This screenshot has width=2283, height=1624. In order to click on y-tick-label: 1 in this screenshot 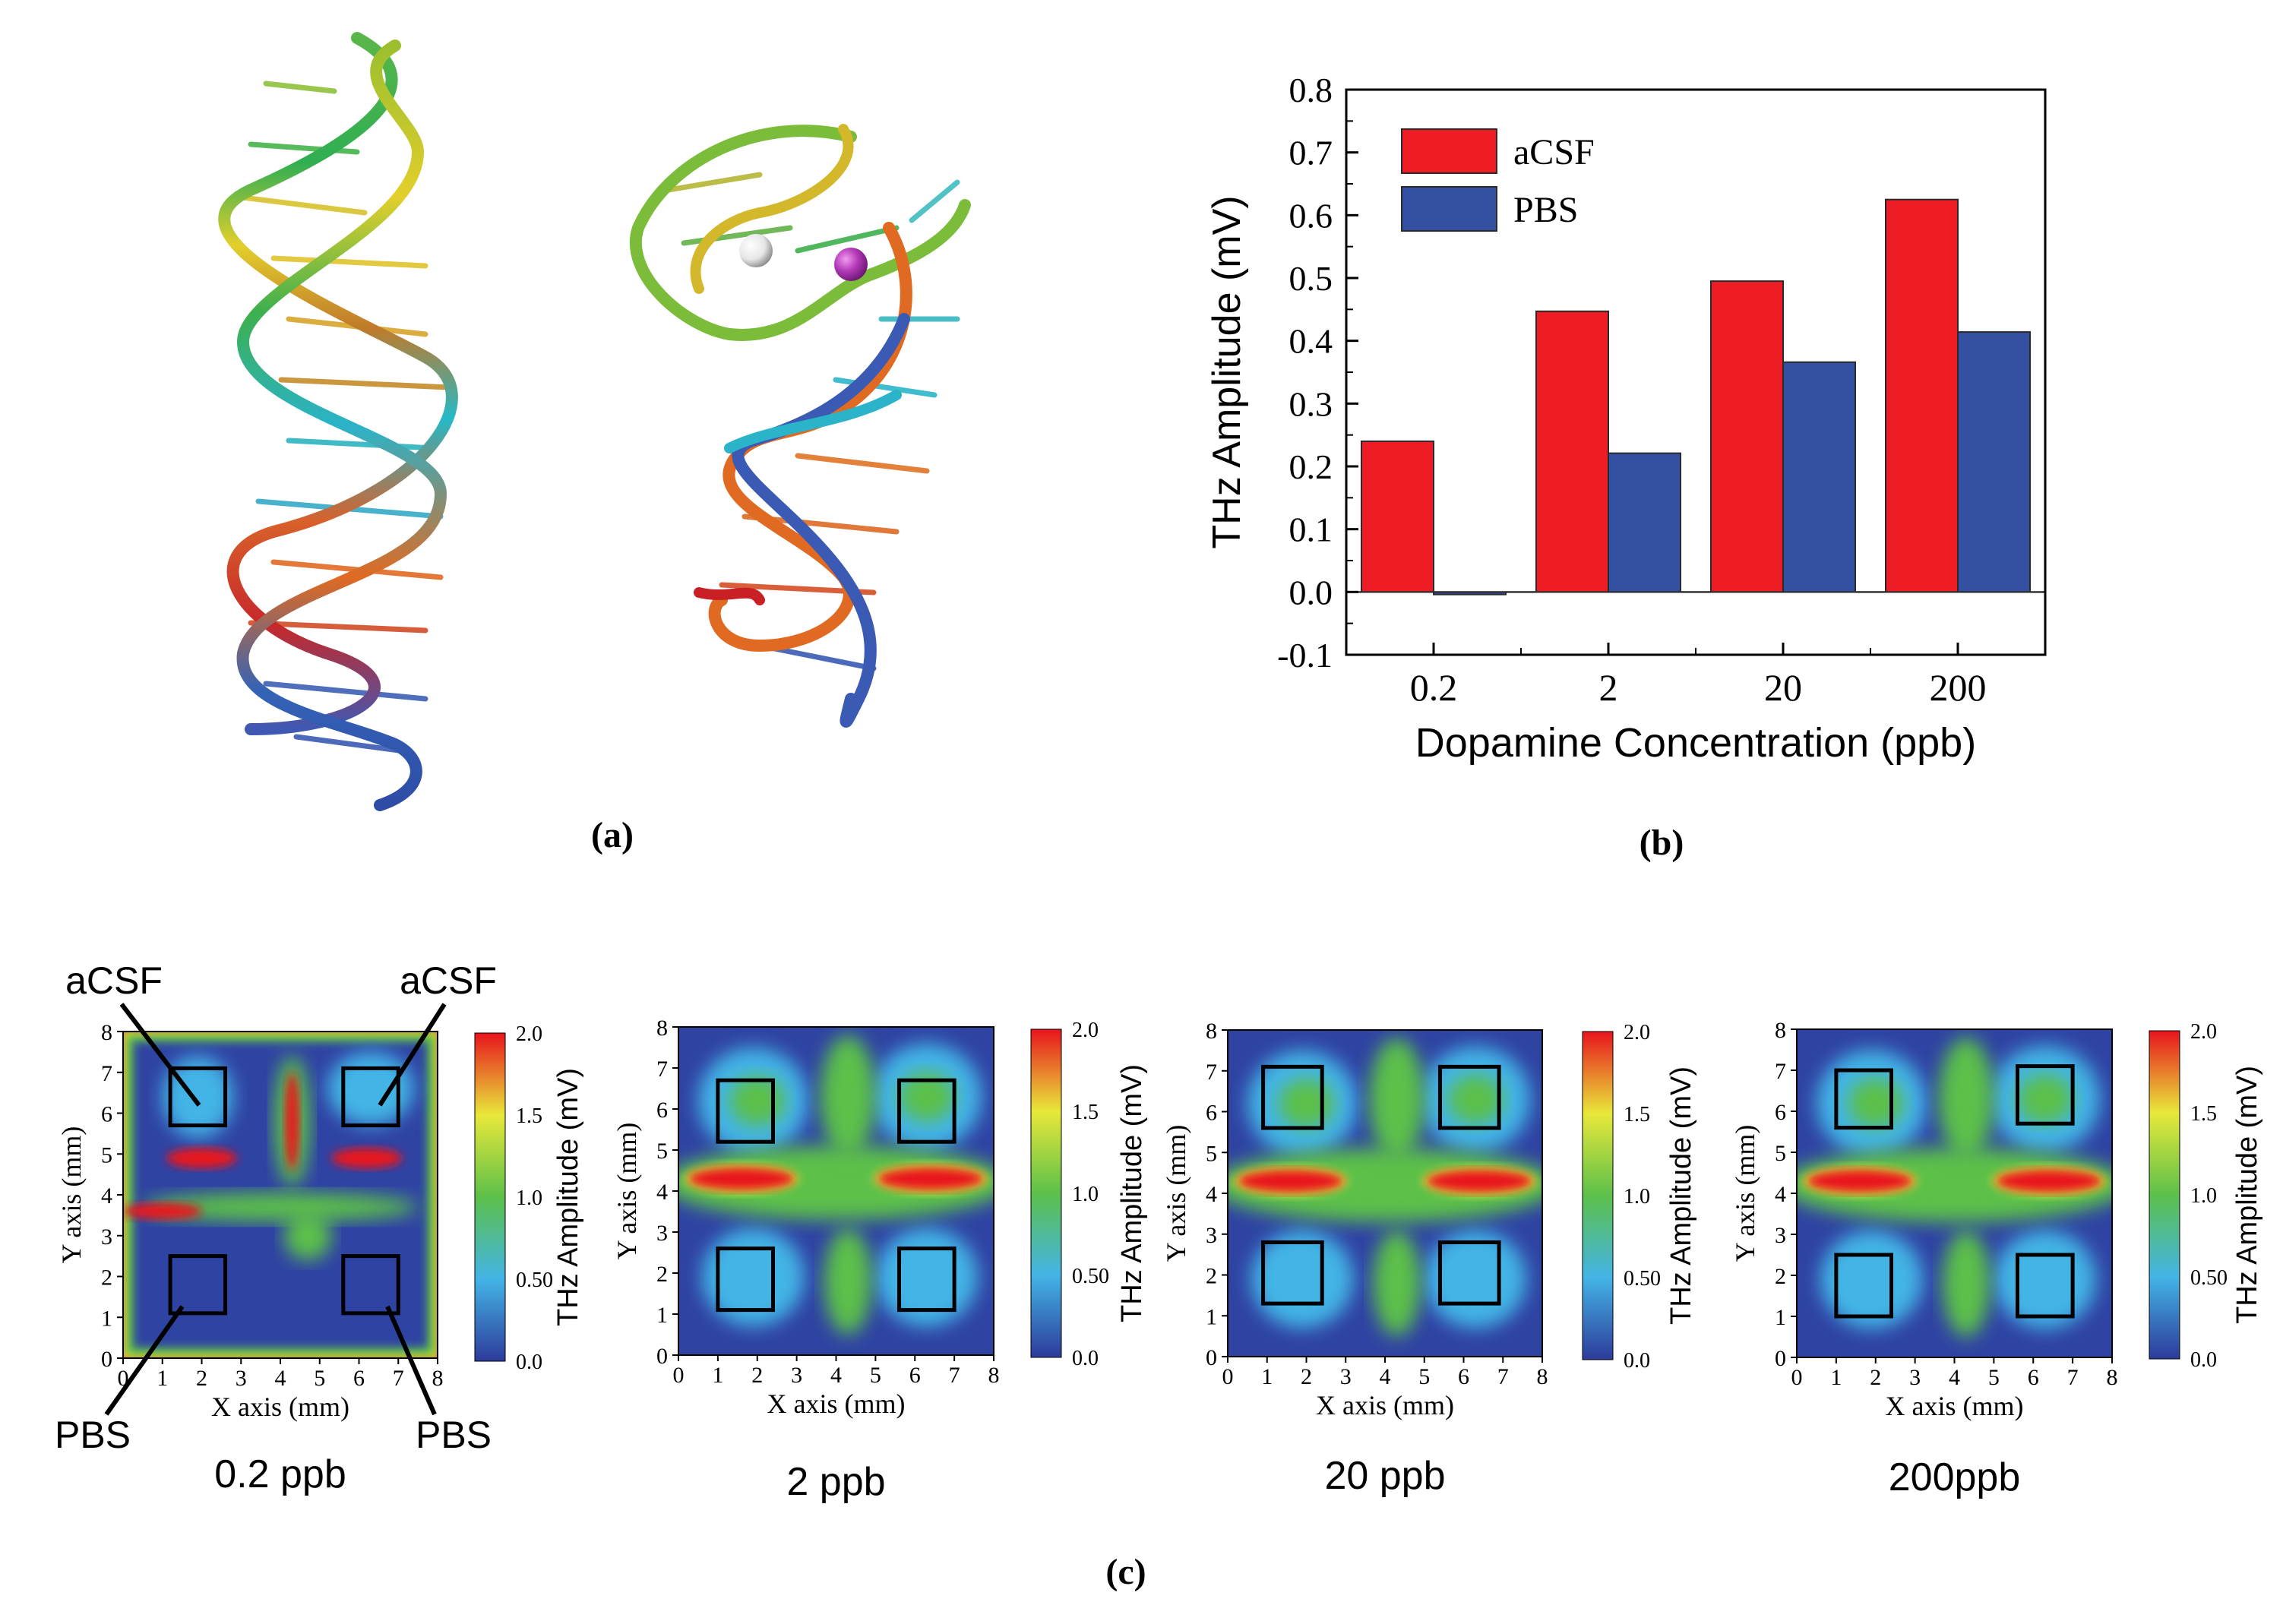, I will do `click(107, 1319)`.